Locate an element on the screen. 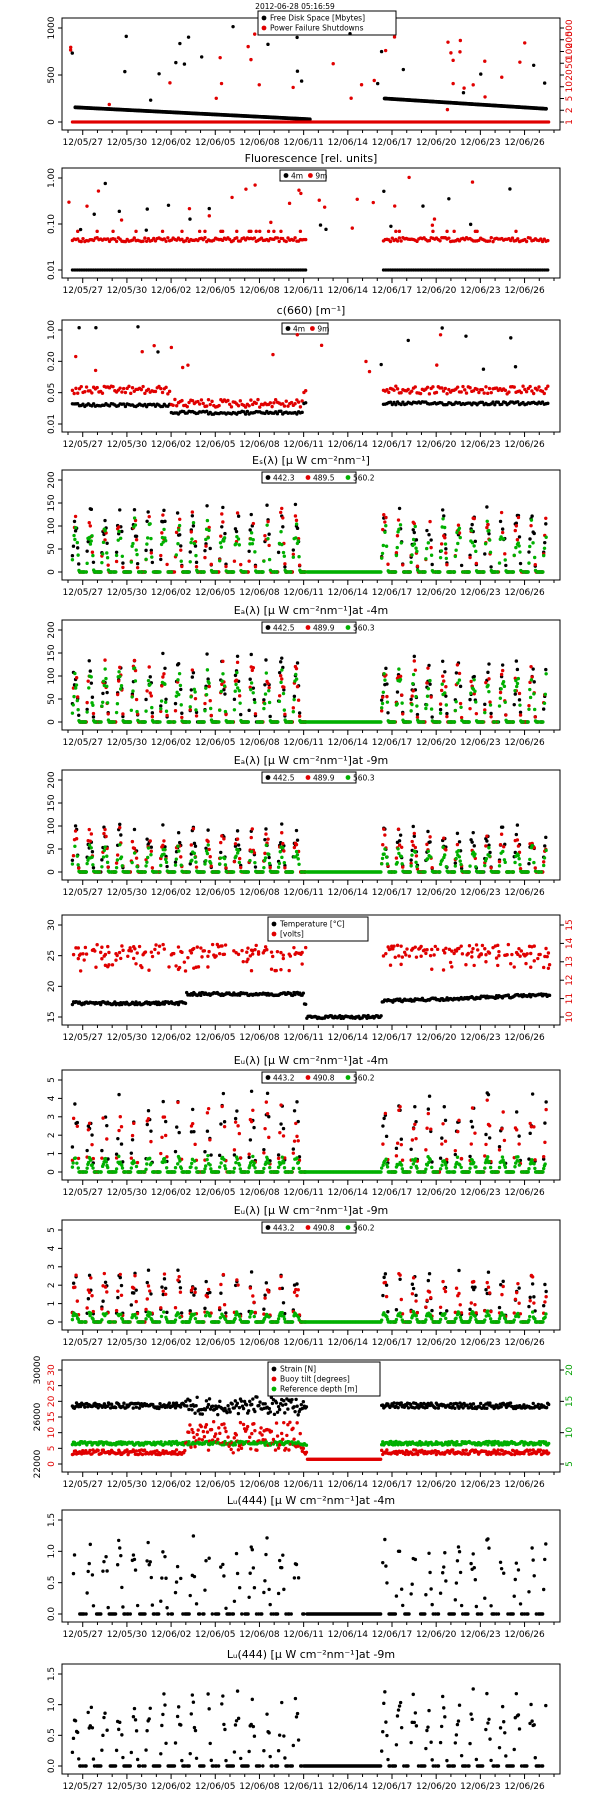  panel-title: Fluorescence [rel. units] is located at coordinates (311, 158).